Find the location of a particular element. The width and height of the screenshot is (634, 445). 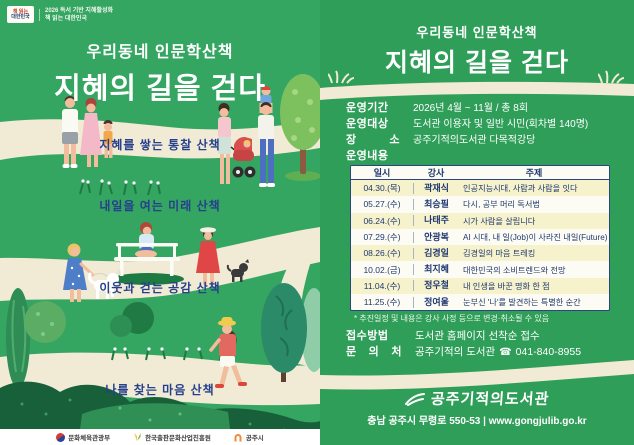

path-band-decoration-bottom is located at coordinates (477, 375).